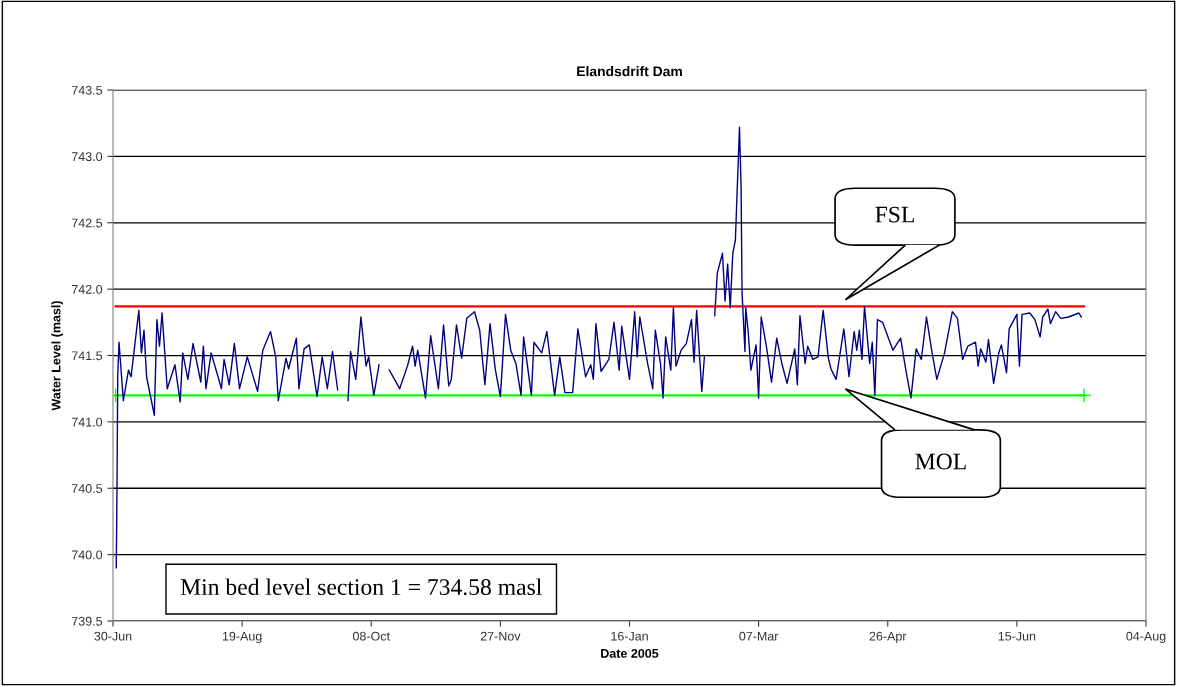  I want to click on x-tick-label: 04-Aug, so click(1146, 637).